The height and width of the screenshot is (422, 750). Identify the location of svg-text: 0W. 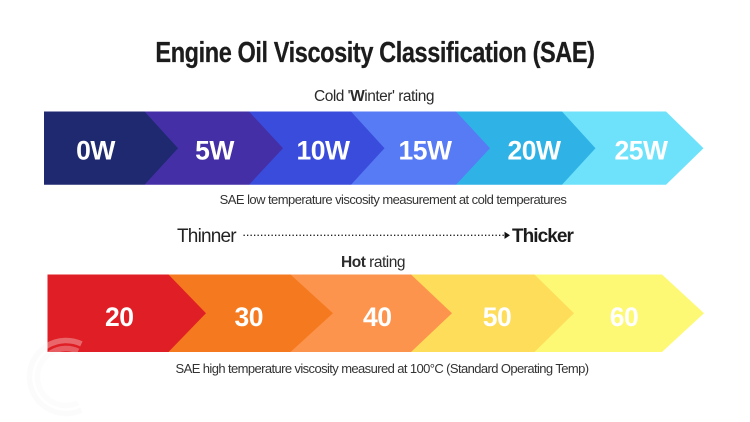
(95, 150).